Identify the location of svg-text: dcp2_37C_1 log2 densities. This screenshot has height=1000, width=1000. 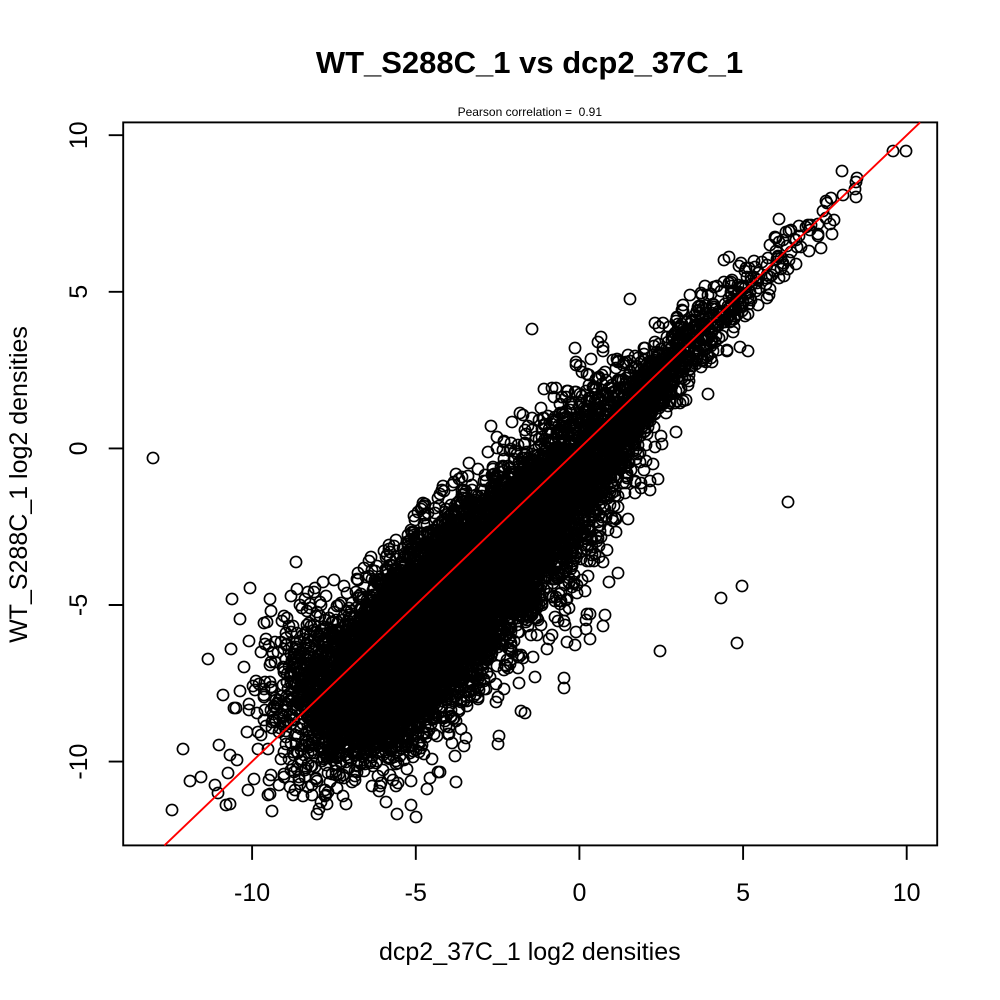
(530, 952).